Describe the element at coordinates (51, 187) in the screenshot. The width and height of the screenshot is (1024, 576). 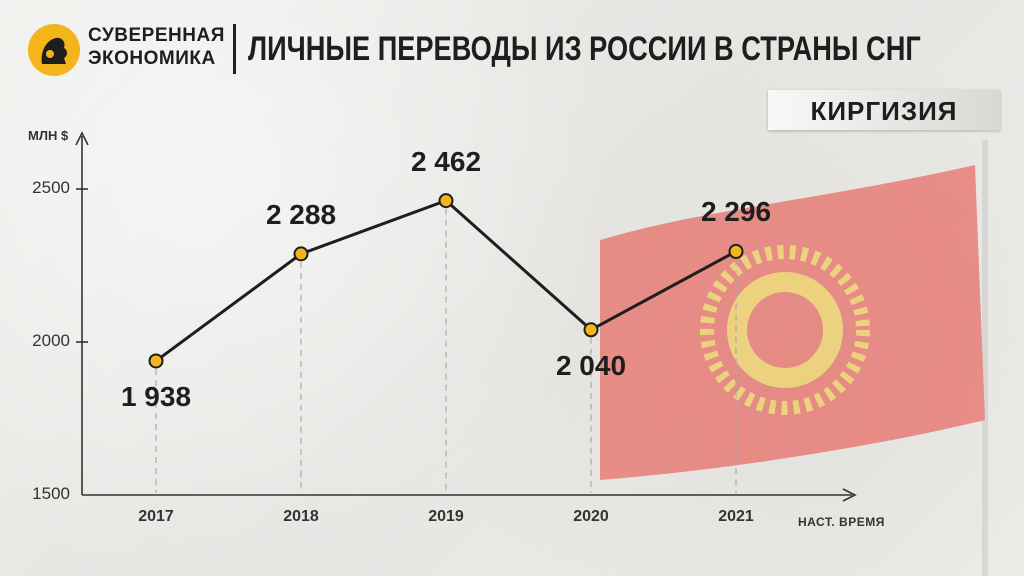
I see `y-tick-label: 2500` at that location.